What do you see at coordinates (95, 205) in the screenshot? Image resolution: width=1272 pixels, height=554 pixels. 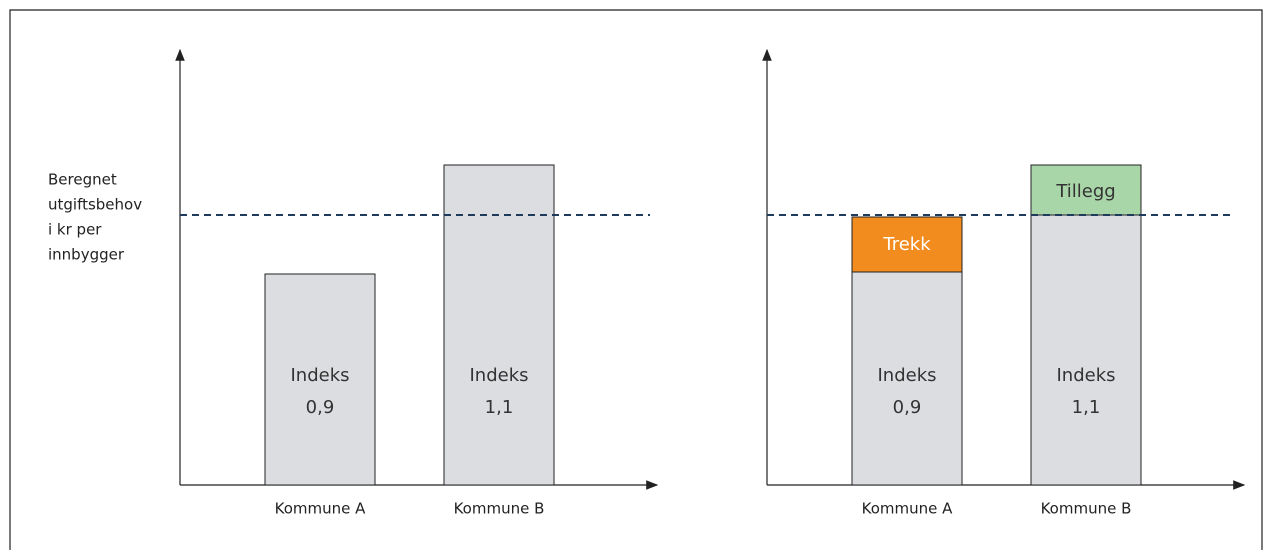 I see `y-label: utgiftsbehov` at bounding box center [95, 205].